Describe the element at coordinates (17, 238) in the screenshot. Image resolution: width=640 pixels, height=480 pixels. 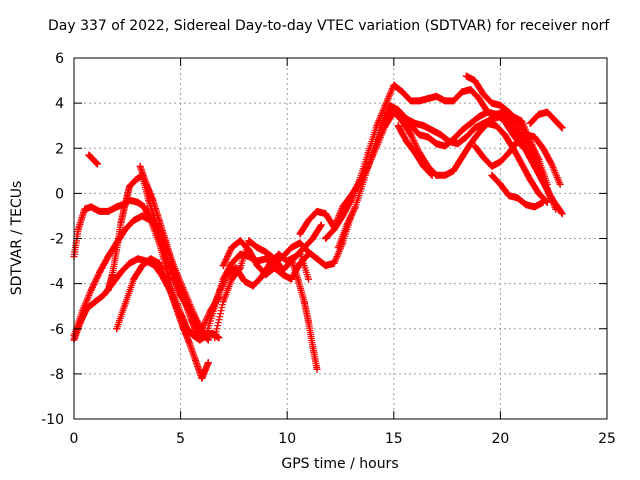
I see `y-axis-label: SDTVAR / TECUs` at that location.